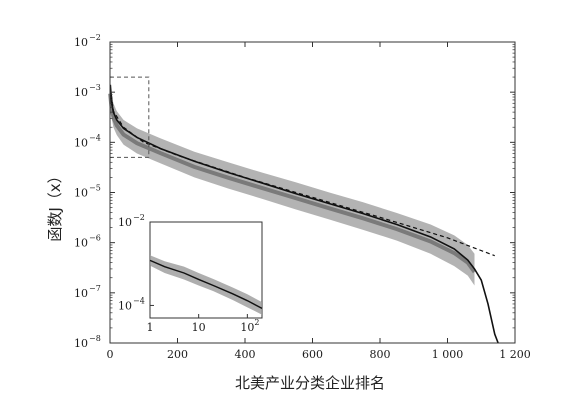  I want to click on x-tick-label: 0, so click(110, 354).